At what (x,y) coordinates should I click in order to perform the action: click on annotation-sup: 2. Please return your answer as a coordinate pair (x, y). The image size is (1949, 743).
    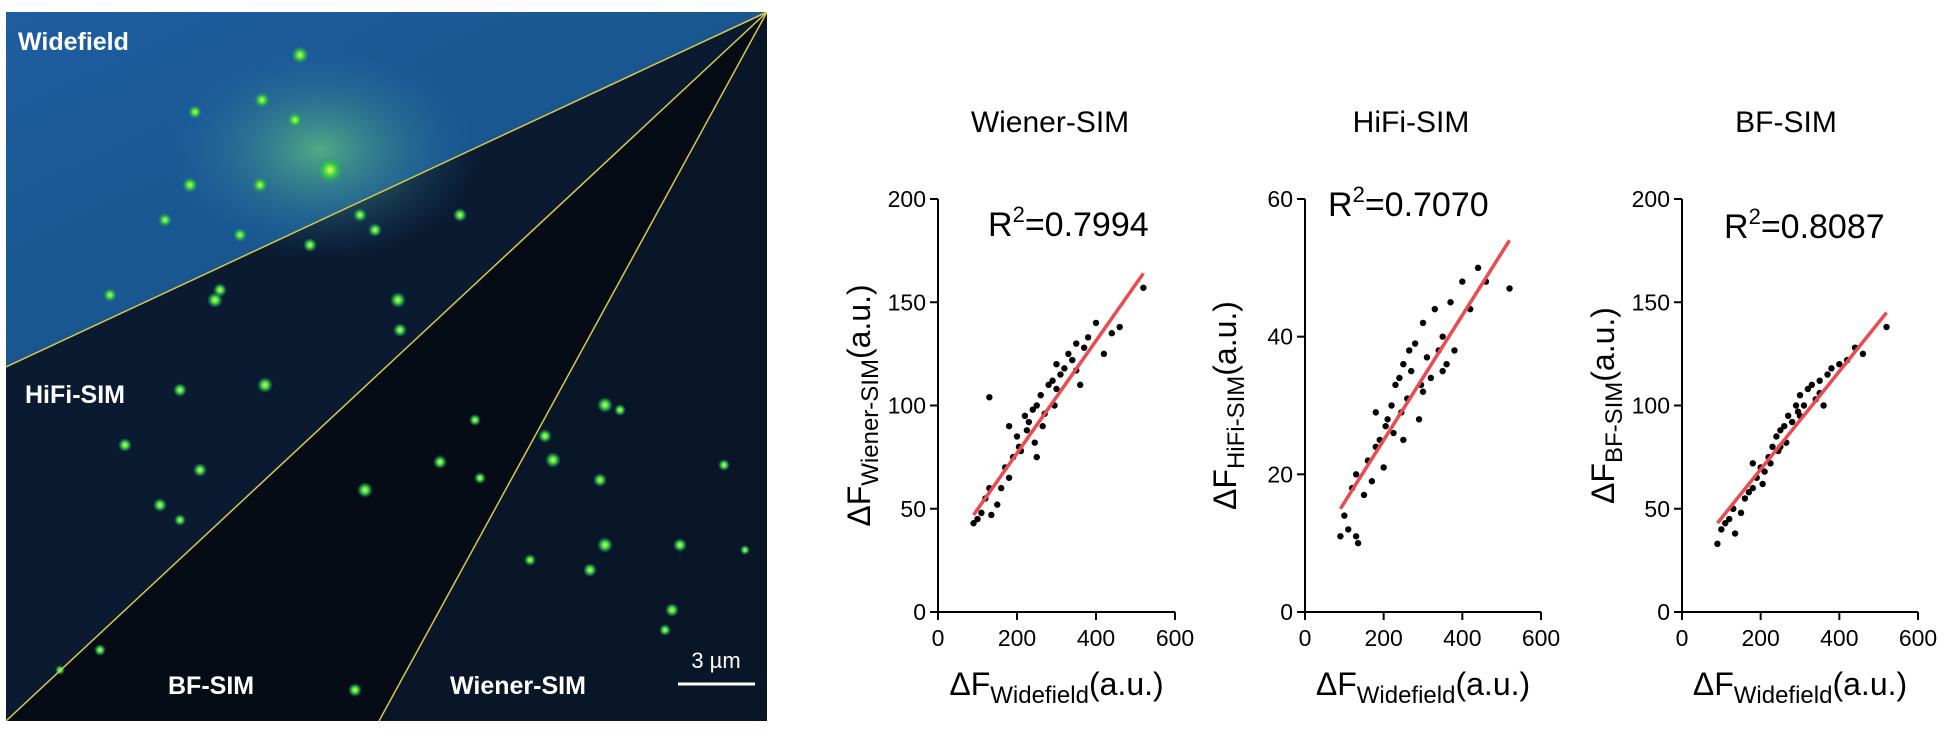
    Looking at the image, I should click on (1755, 216).